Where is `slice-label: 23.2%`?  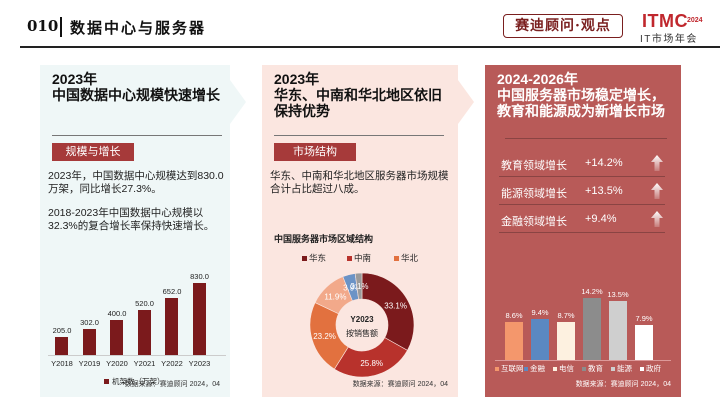 slice-label: 23.2% is located at coordinates (324, 336).